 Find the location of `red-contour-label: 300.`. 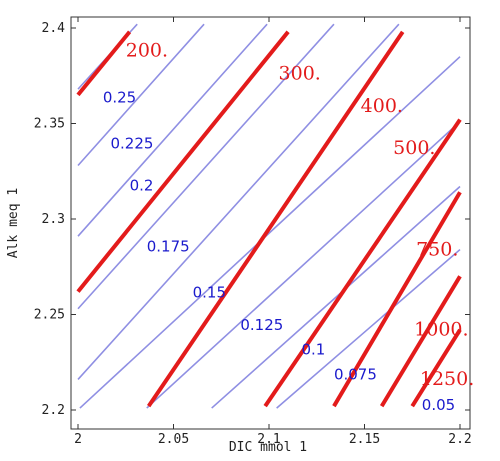

red-contour-label: 300. is located at coordinates (300, 74).